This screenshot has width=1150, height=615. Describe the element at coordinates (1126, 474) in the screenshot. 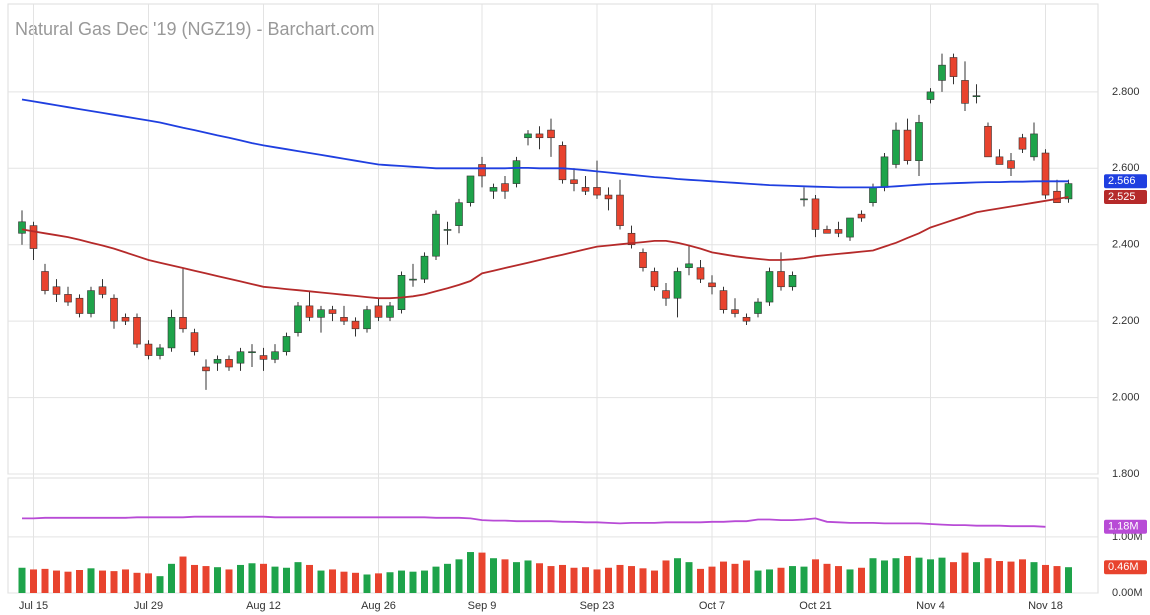

I see `y-tick-label: 1.800` at that location.